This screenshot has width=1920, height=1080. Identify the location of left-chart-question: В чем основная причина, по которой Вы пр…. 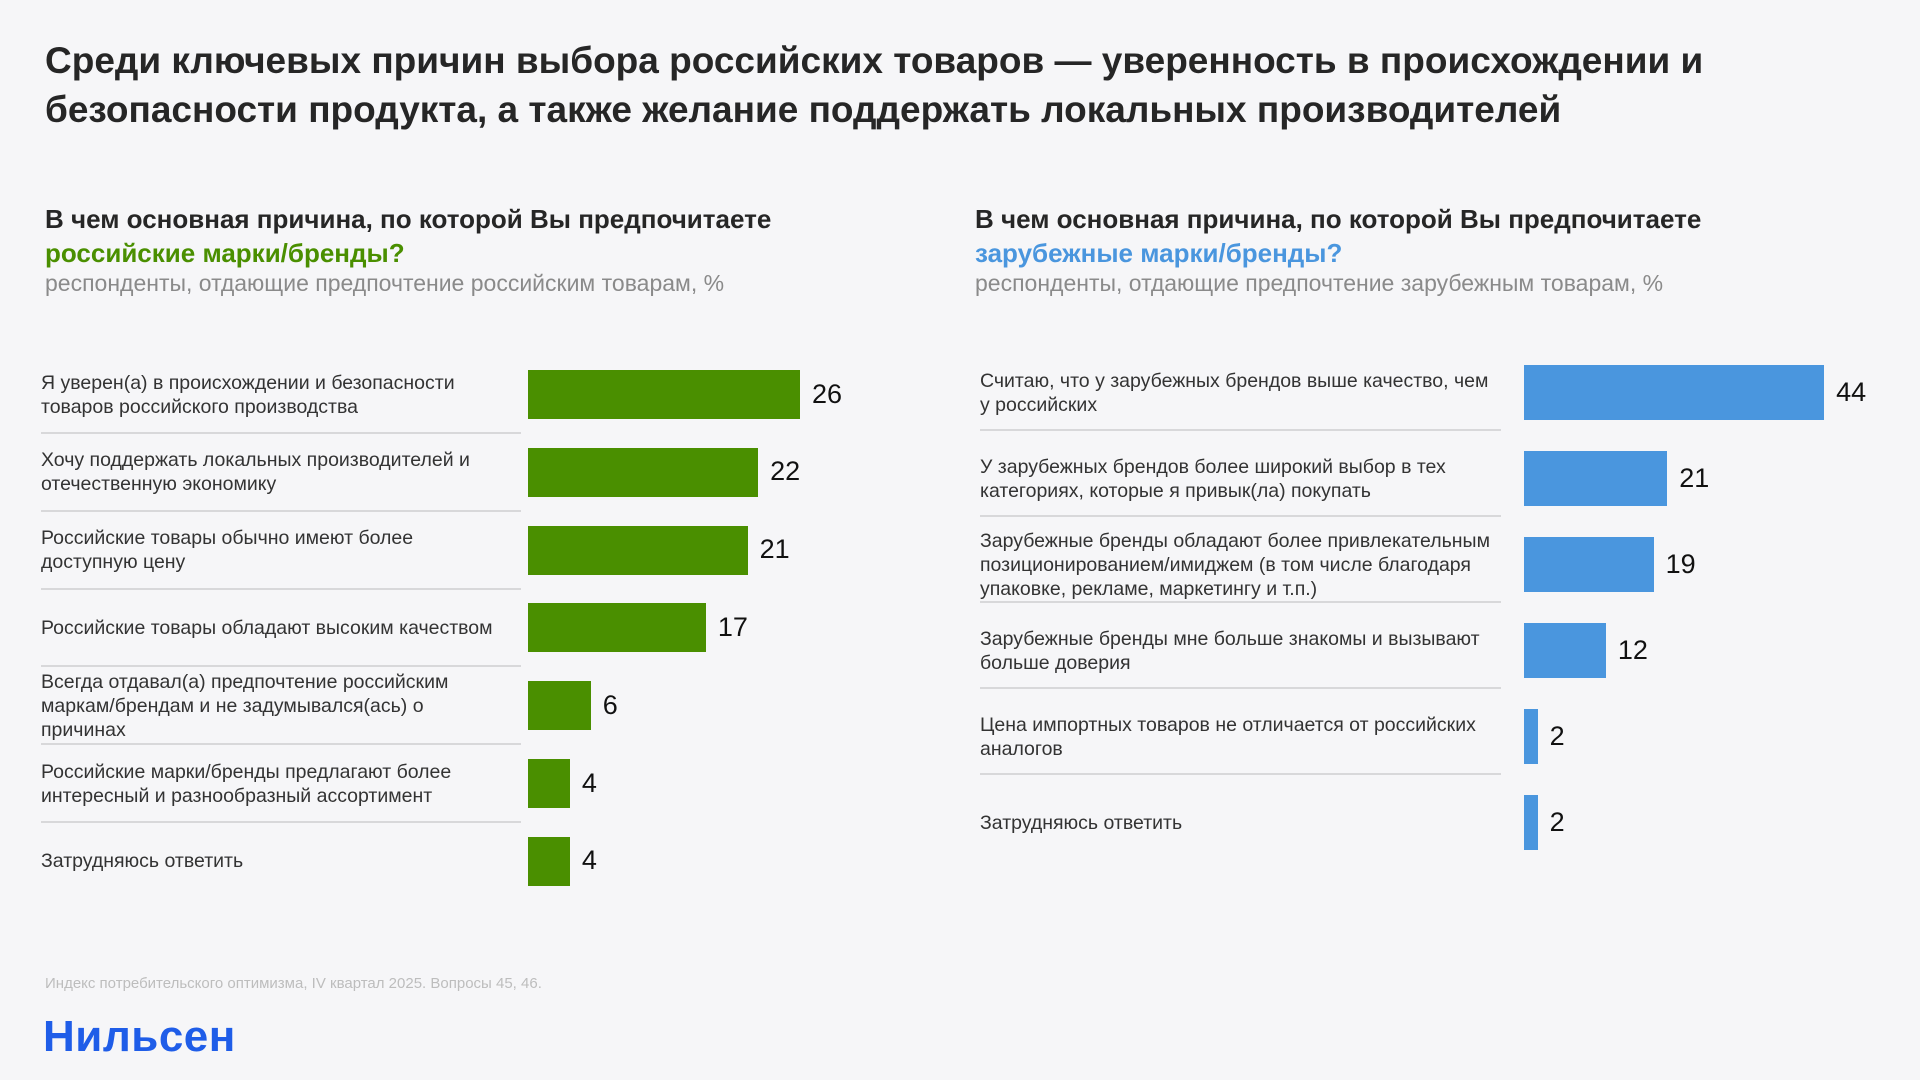
(445, 236).